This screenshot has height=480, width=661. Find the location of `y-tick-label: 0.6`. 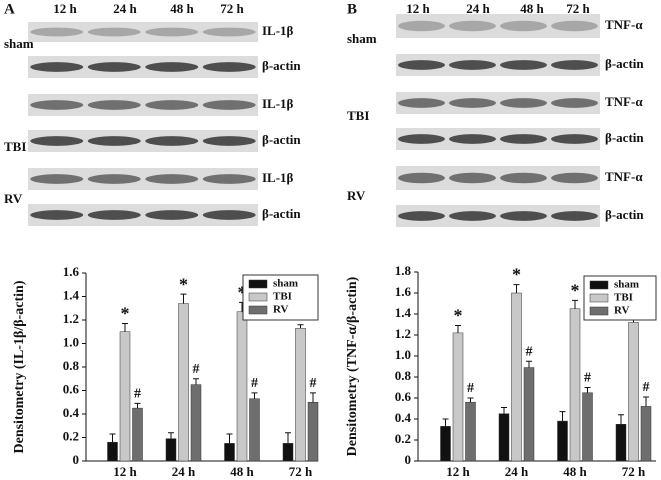

y-tick-label: 0.6 is located at coordinates (71, 388).